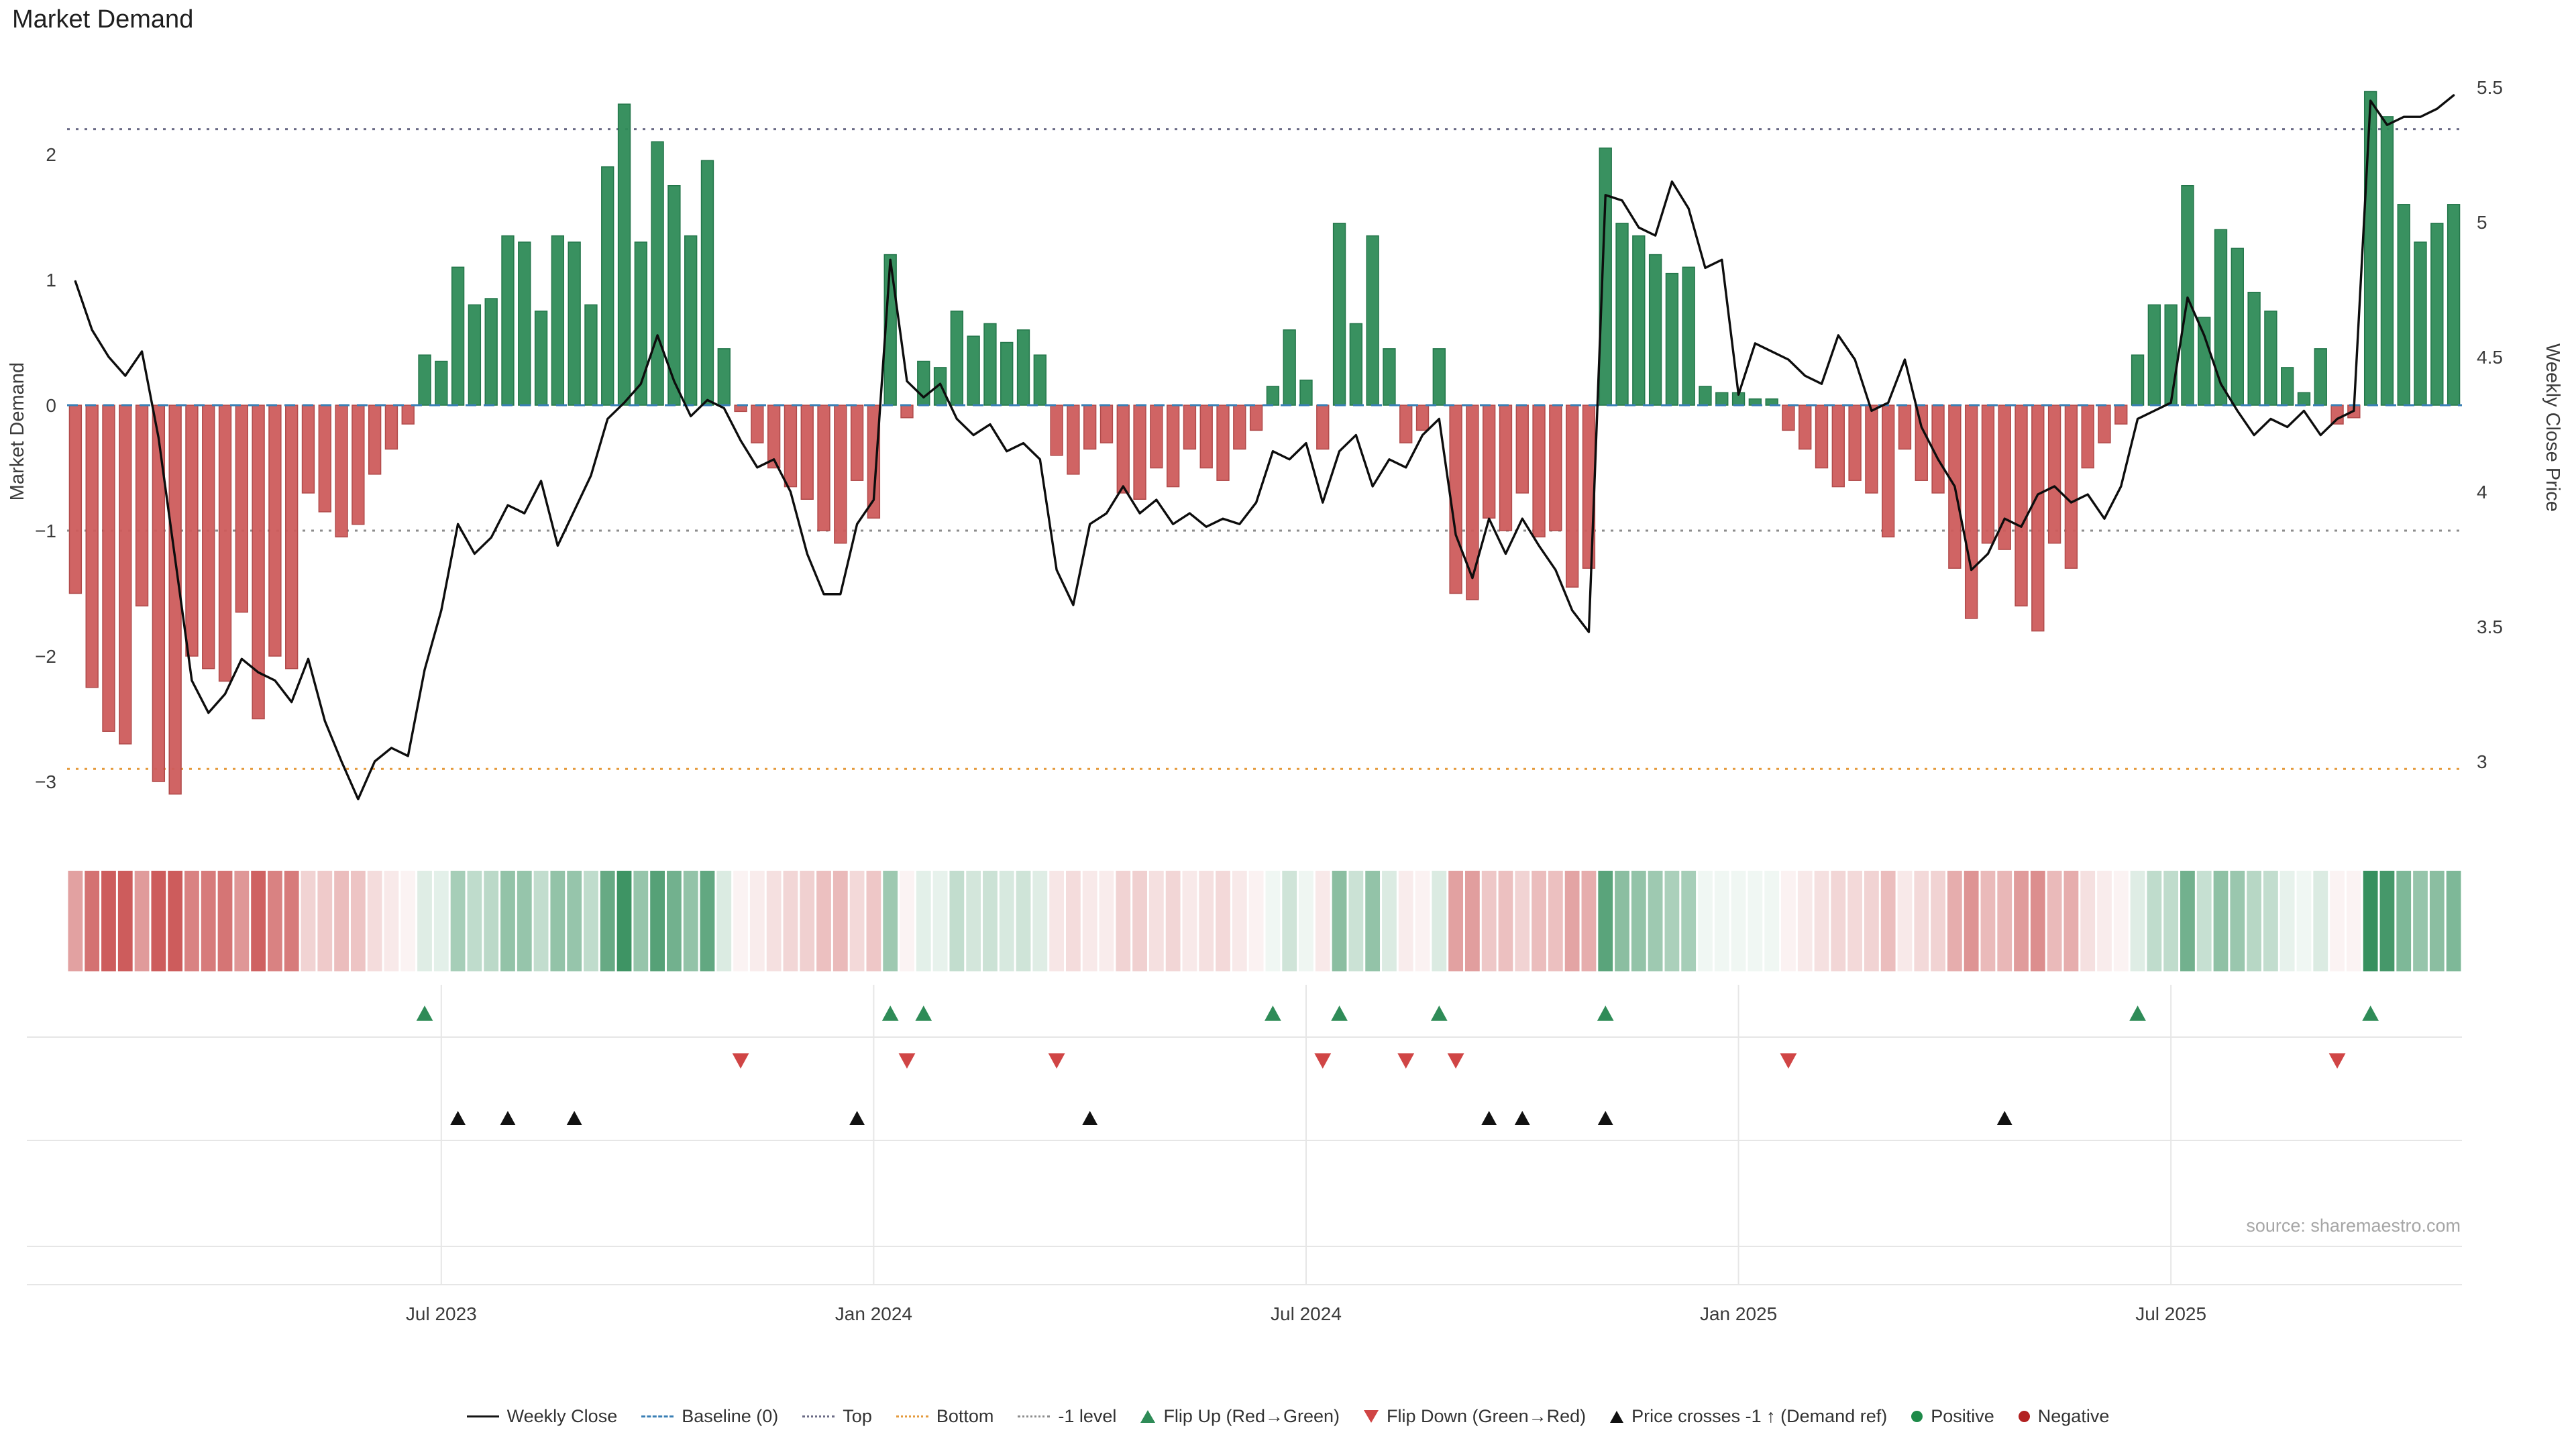 The height and width of the screenshot is (1449, 2576). What do you see at coordinates (562, 1416) in the screenshot?
I see `legend-label: Weekly Close` at bounding box center [562, 1416].